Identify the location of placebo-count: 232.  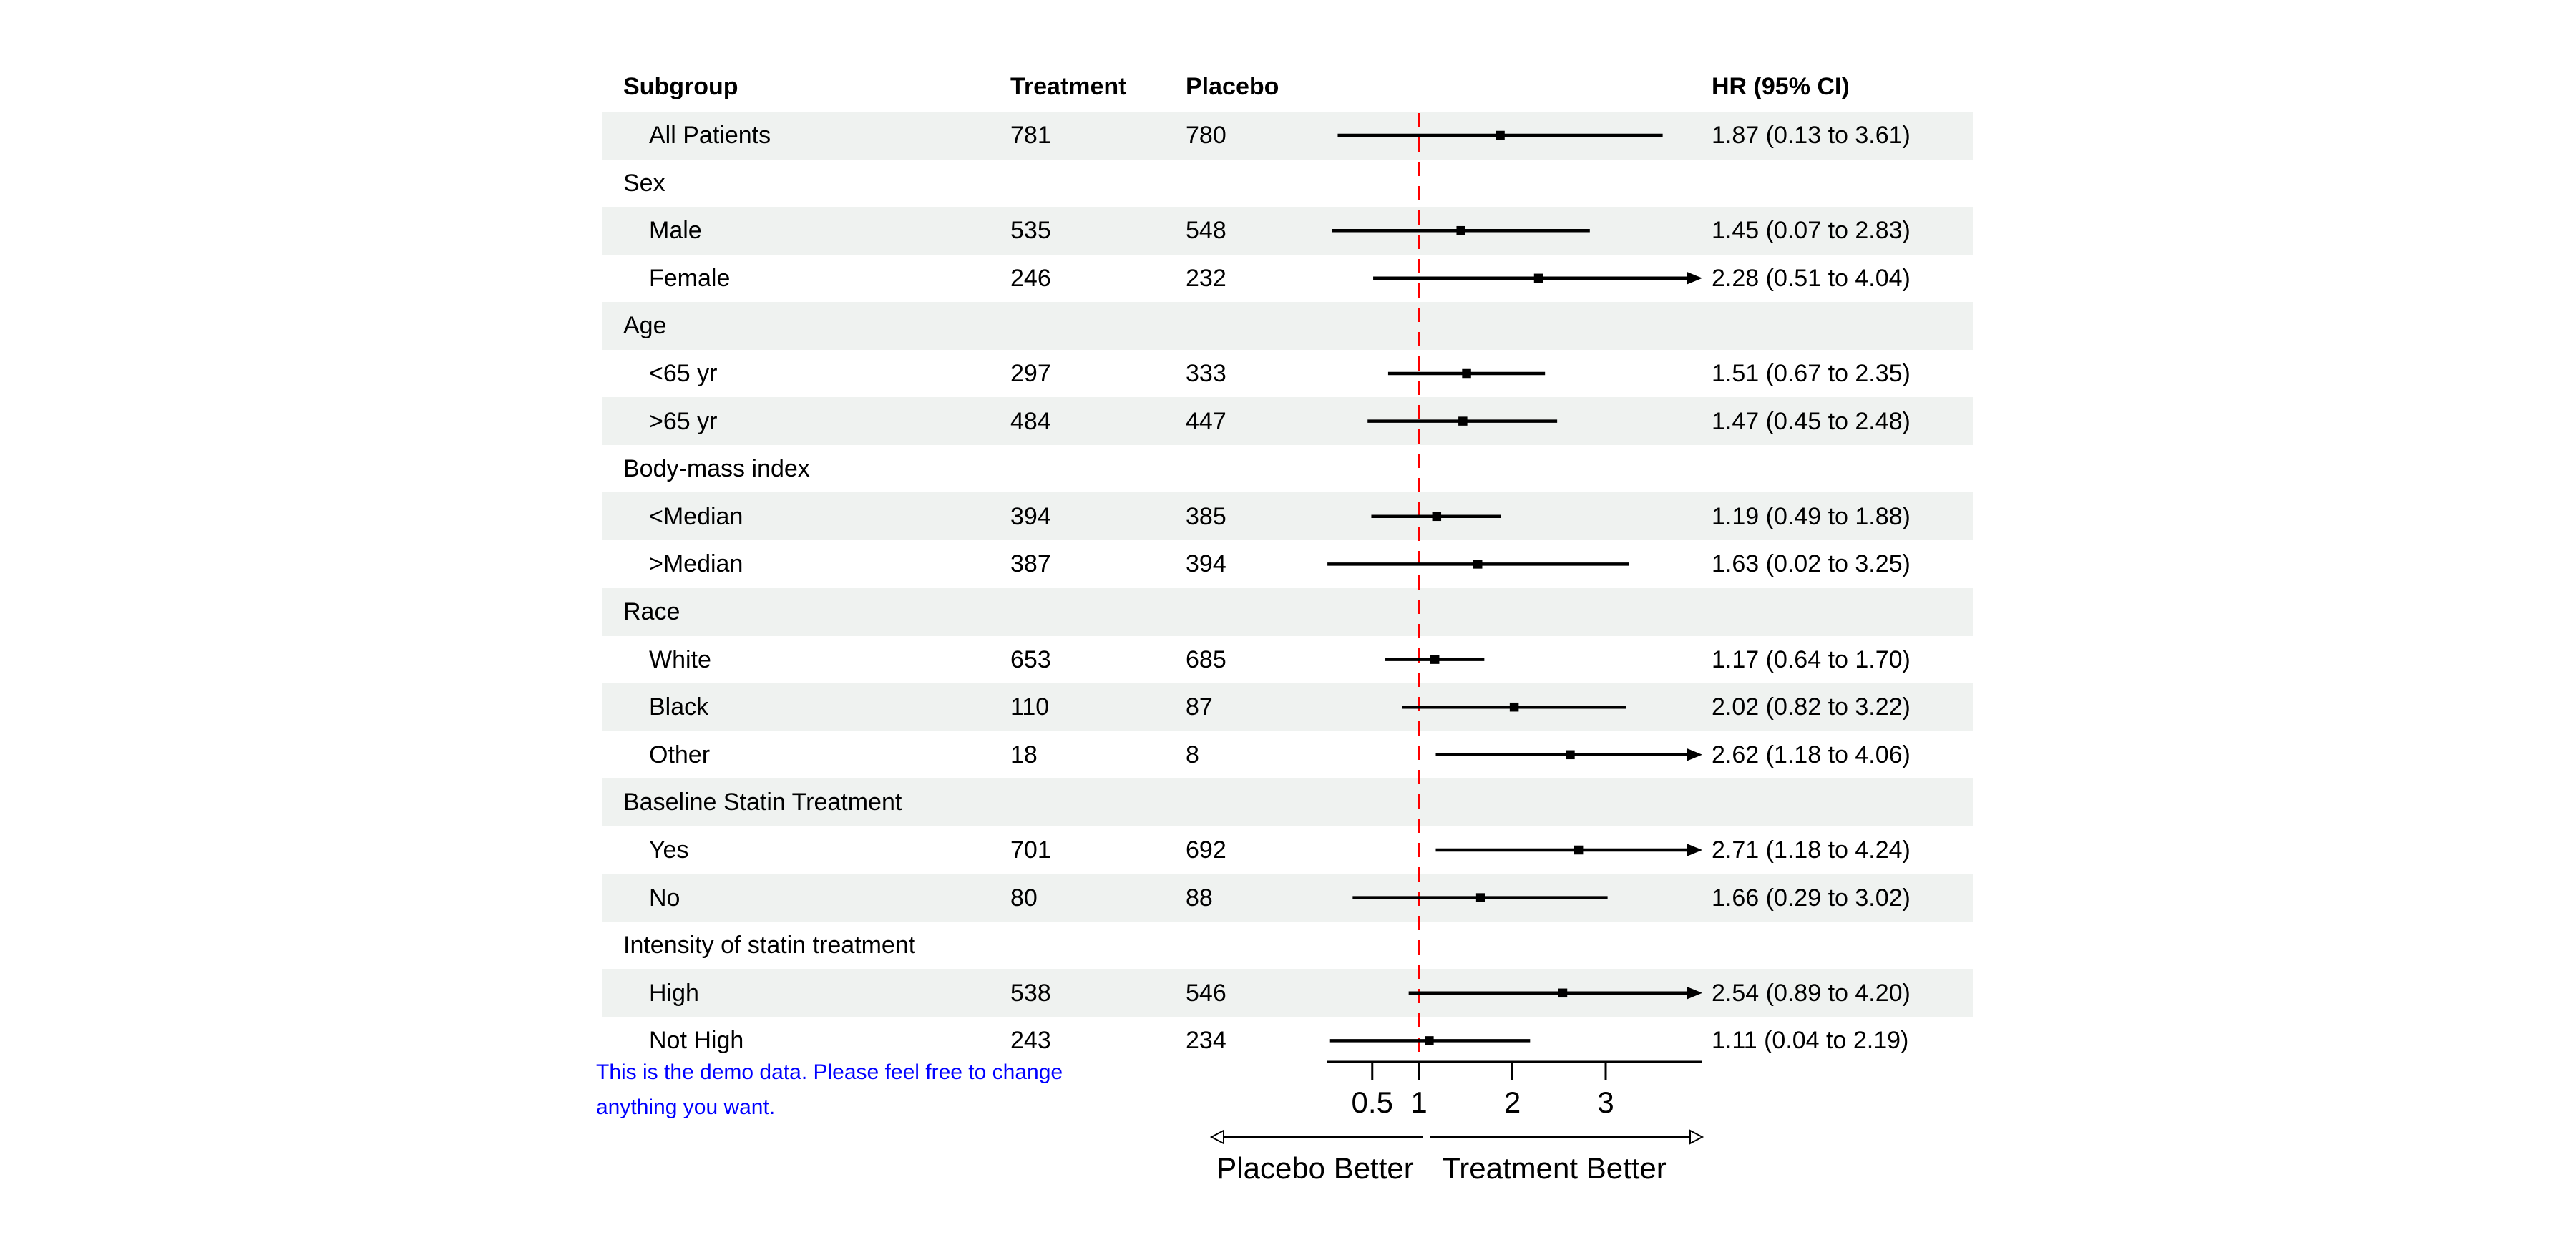
(1206, 278).